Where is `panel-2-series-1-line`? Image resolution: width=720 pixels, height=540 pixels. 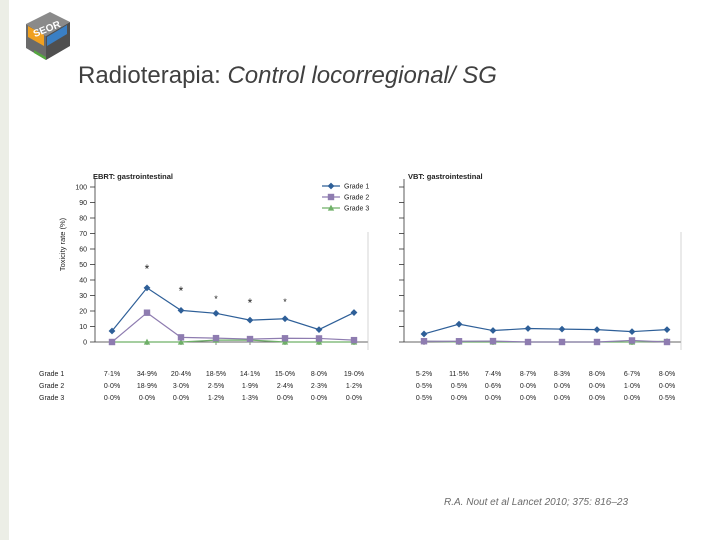
panel-2-series-1-line is located at coordinates (545, 329).